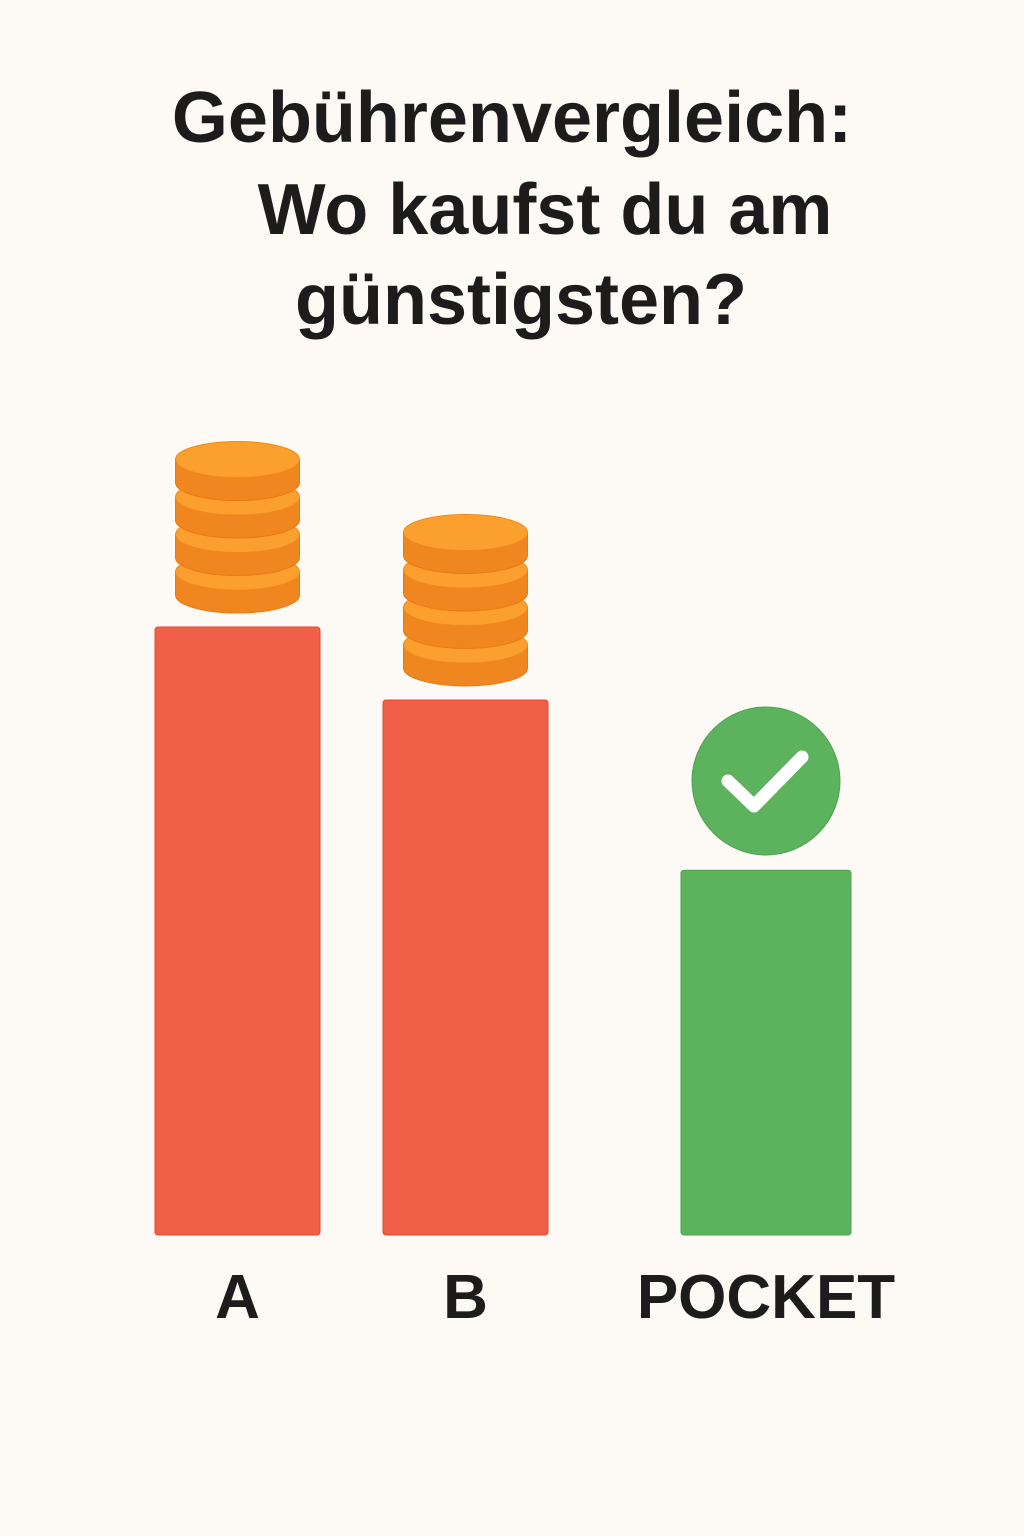 This screenshot has width=1024, height=1536. What do you see at coordinates (521, 300) in the screenshot?
I see `chart-title-line-3: günstigsten?` at bounding box center [521, 300].